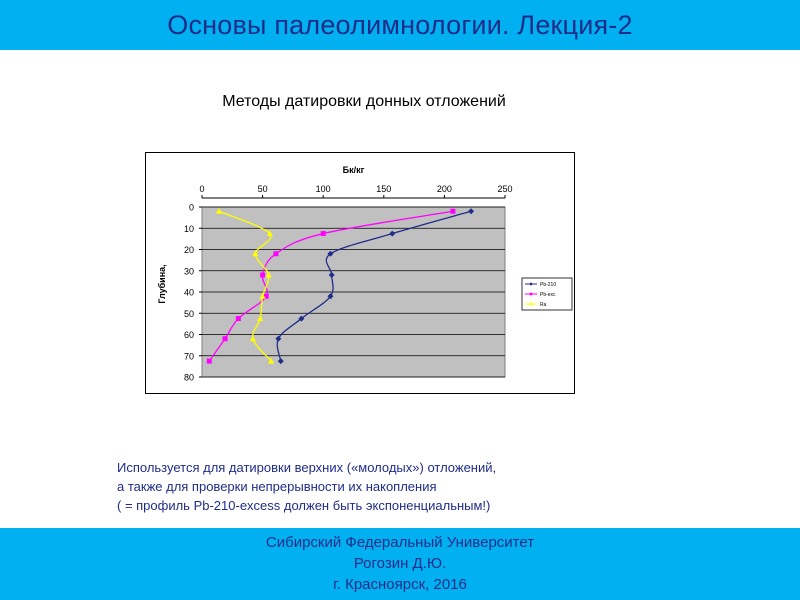 This screenshot has height=600, width=800. Describe the element at coordinates (189, 378) in the screenshot. I see `y-tick-label: 80` at that location.